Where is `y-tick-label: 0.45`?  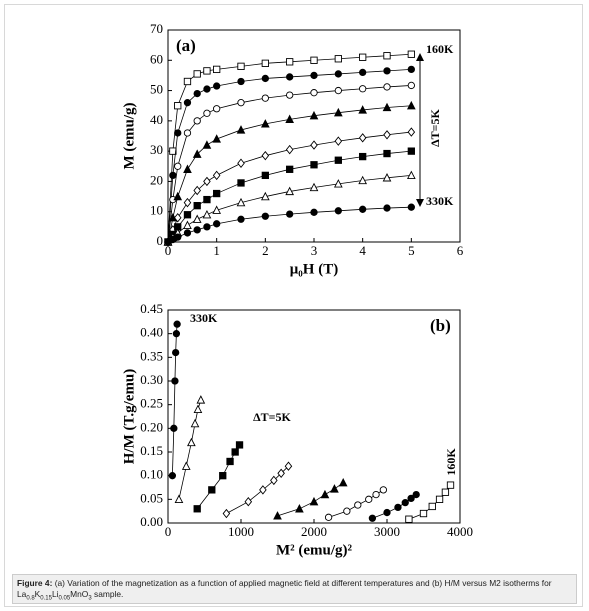 y-tick-label: 0.45 is located at coordinates (151, 308).